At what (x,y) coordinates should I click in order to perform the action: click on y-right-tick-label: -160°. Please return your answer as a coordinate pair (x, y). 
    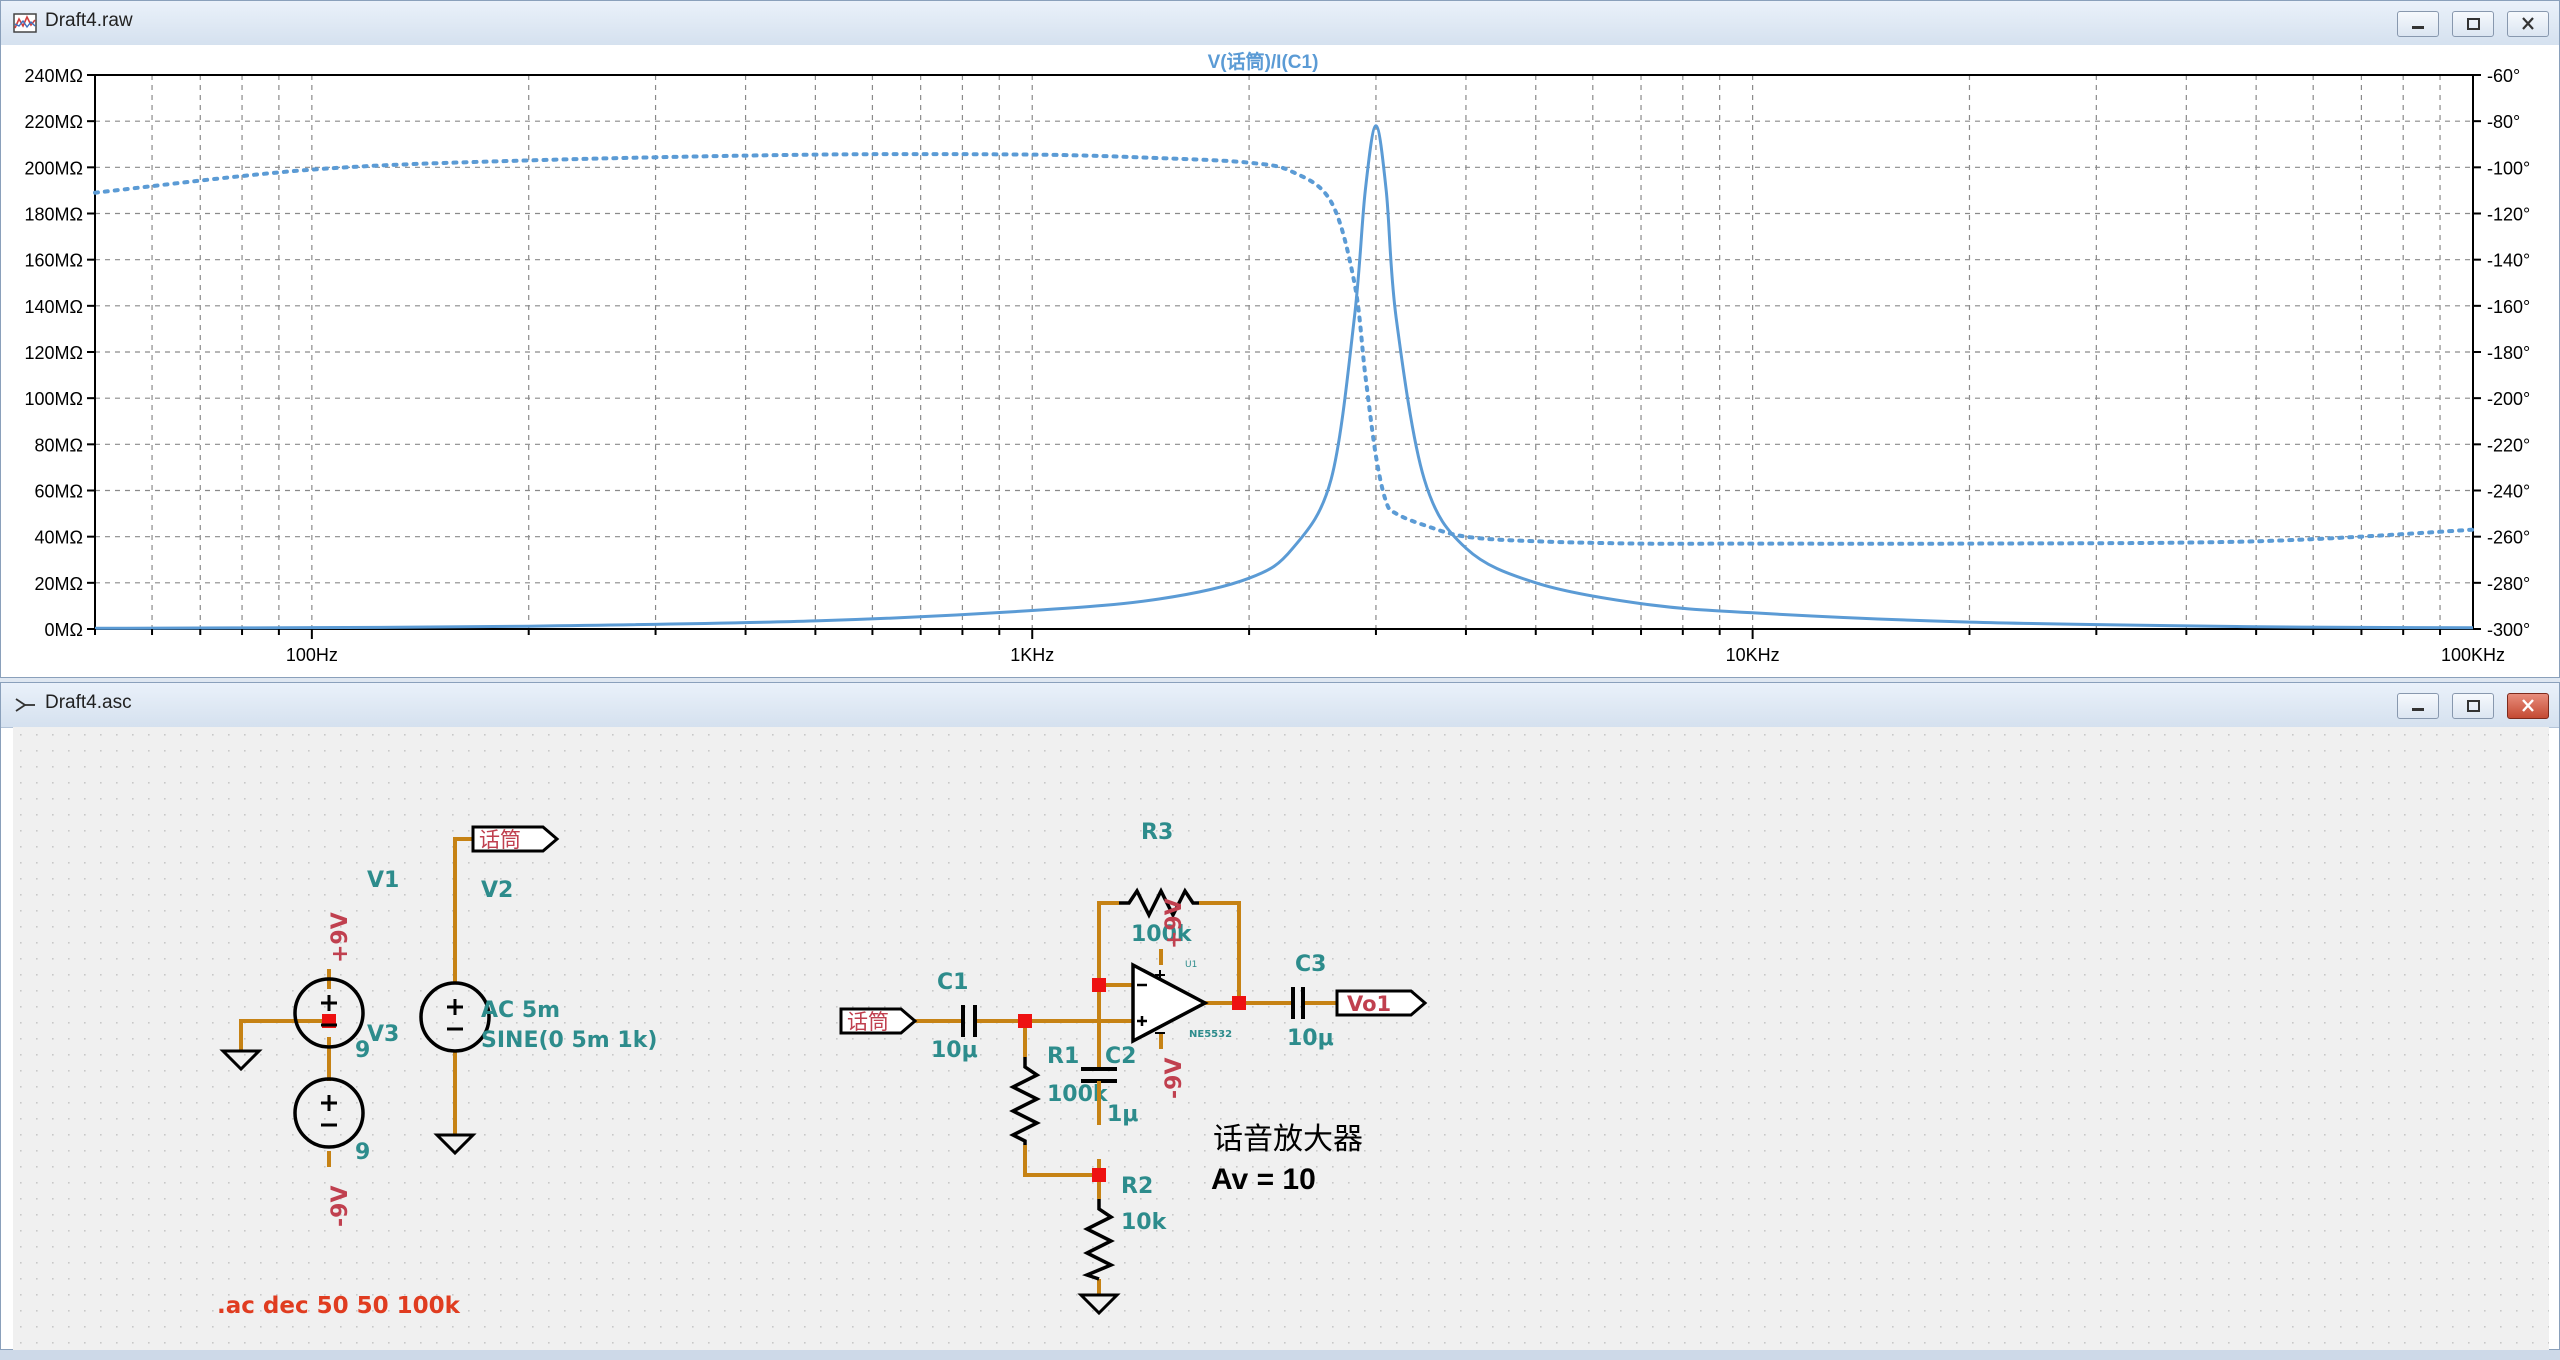
    Looking at the image, I should click on (2508, 307).